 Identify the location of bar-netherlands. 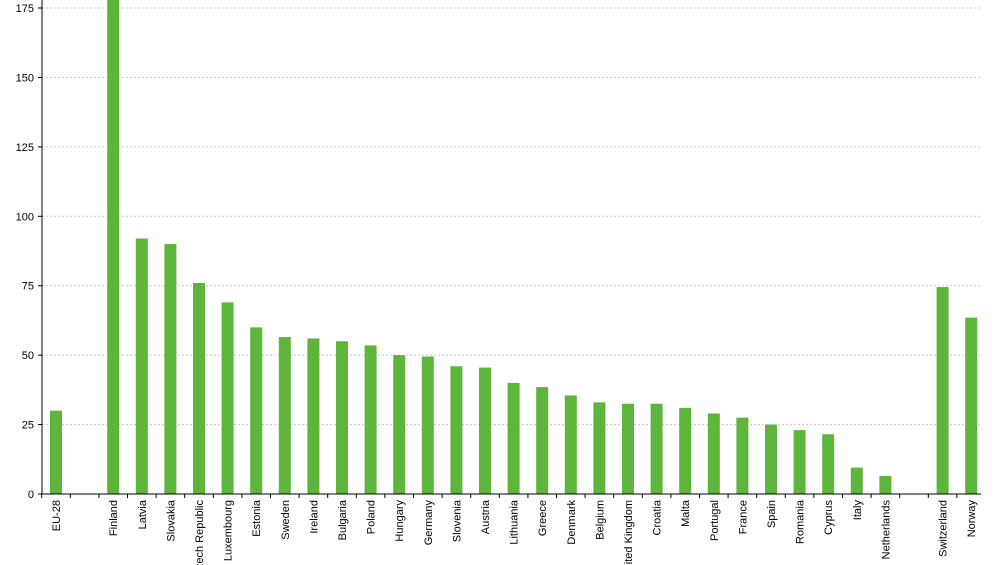
(885, 484).